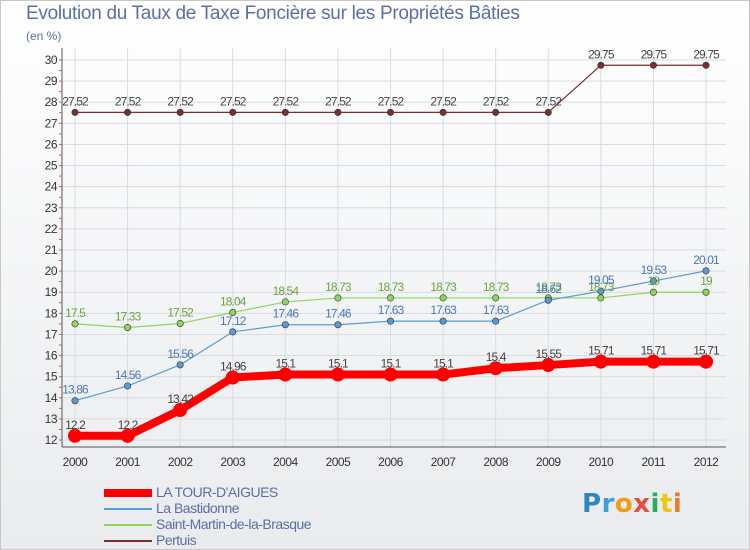  What do you see at coordinates (632, 504) in the screenshot?
I see `proxiti-logo: Proxiti` at bounding box center [632, 504].